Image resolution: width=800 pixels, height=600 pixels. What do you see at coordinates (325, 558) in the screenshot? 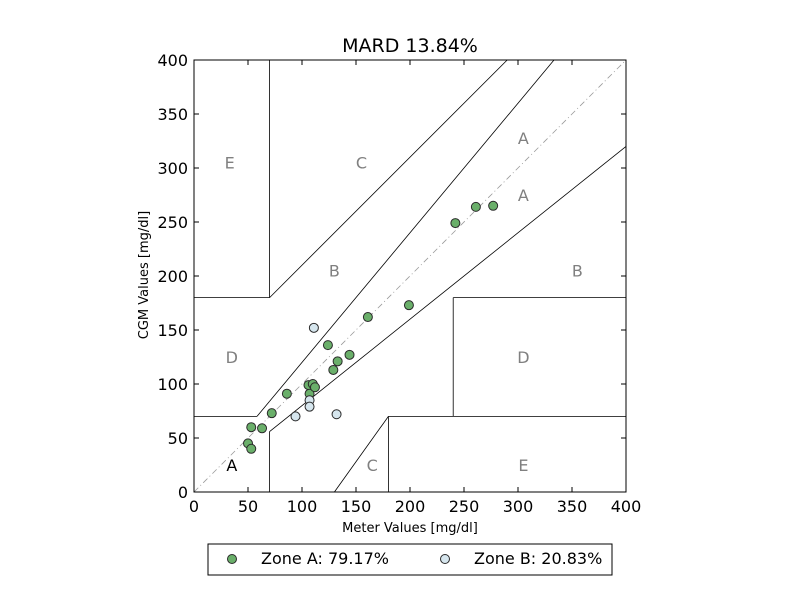
I see `legend-label-zone-a: Zone A: 79.17%` at bounding box center [325, 558].